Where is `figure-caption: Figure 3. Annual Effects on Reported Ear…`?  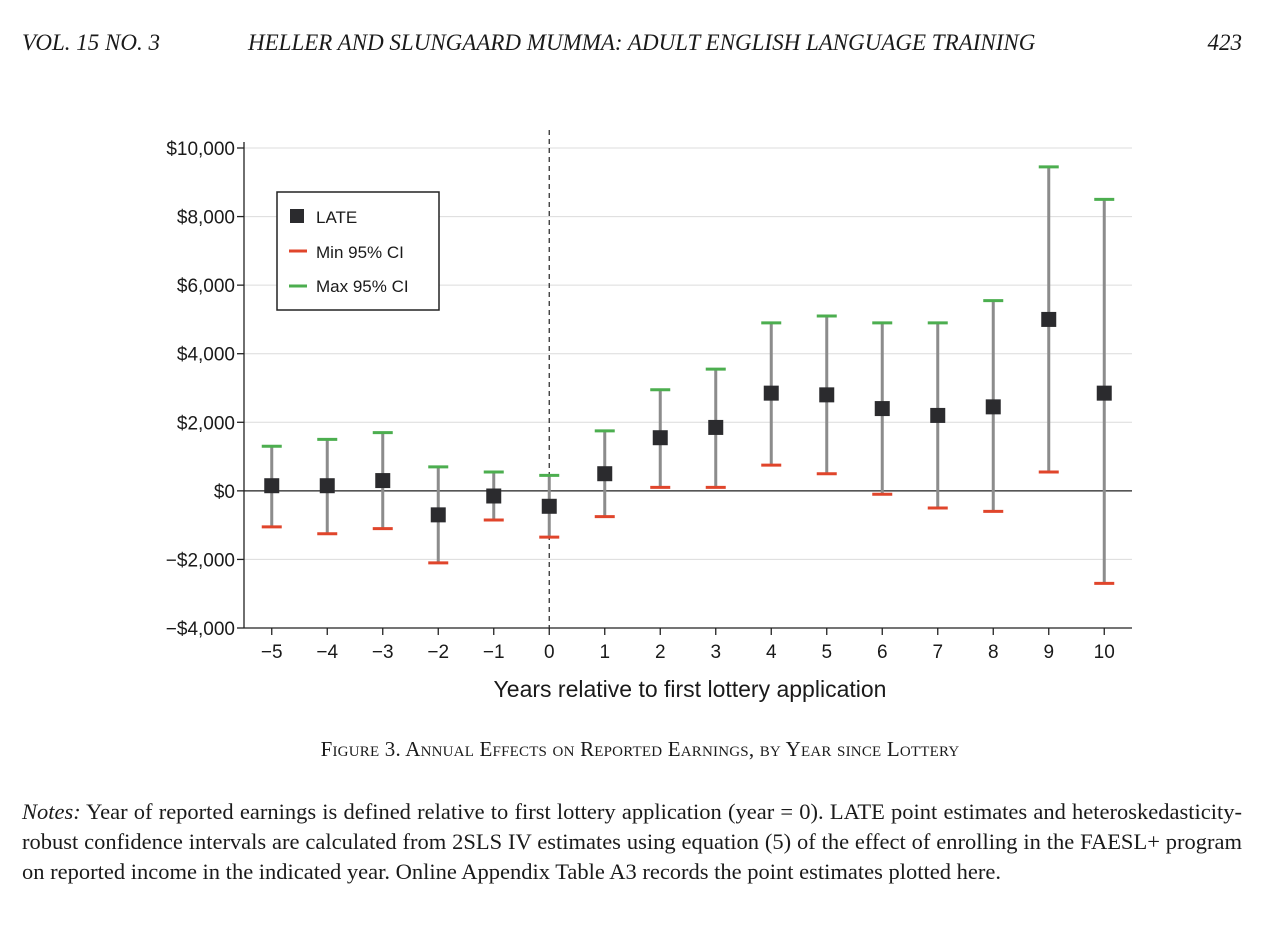 figure-caption: Figure 3. Annual Effects on Reported Ear… is located at coordinates (640, 749).